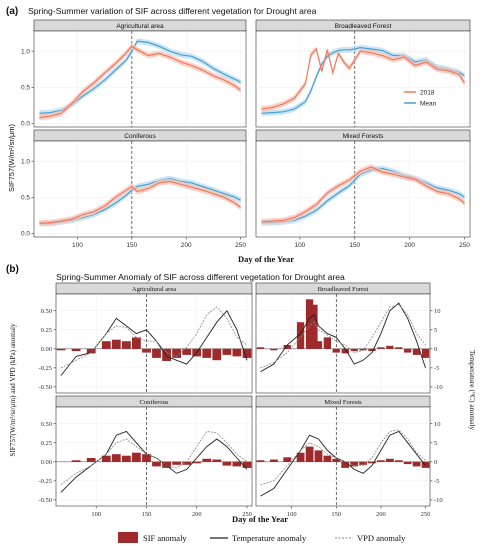  What do you see at coordinates (437, 311) in the screenshot?
I see `panel-b-y2-tick-label-1-4: 10` at bounding box center [437, 311].